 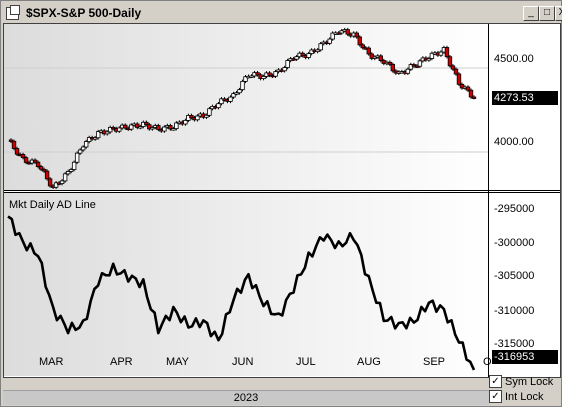 What do you see at coordinates (282, 13) in the screenshot?
I see `title-bar: $SPX-S&P 500-Daily _ □ X` at bounding box center [282, 13].